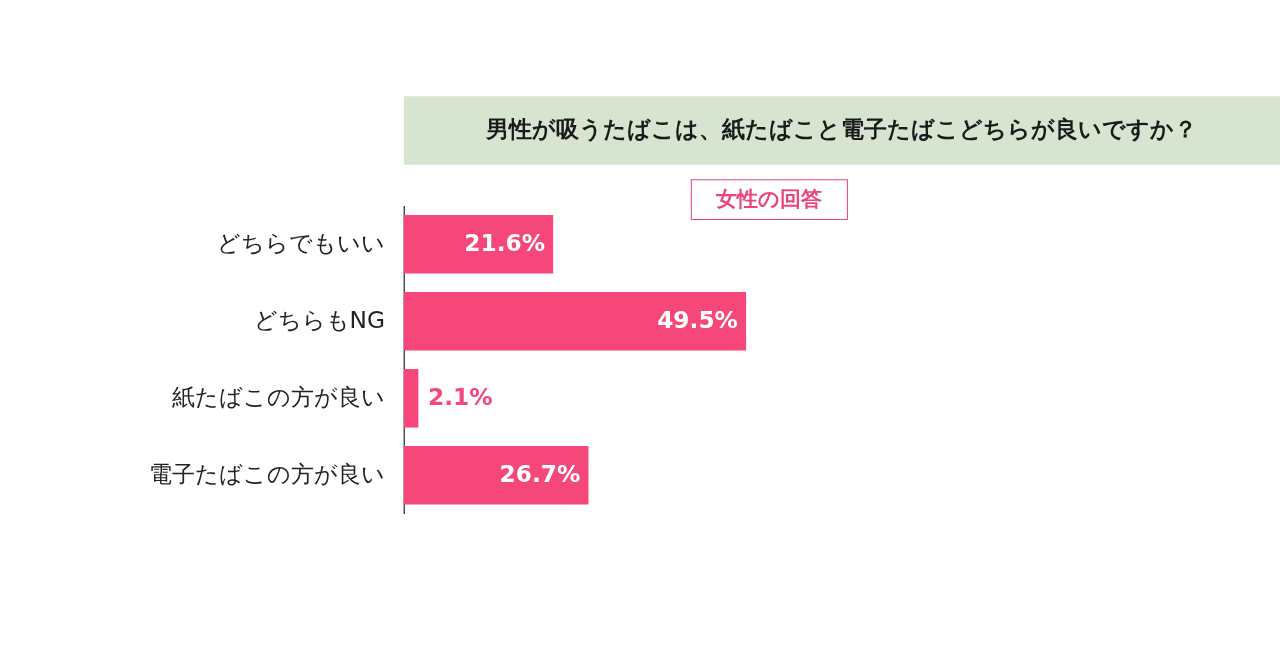 This screenshot has width=1280, height=670. Describe the element at coordinates (279, 397) in the screenshot. I see `y-tick-label: 紙たばこの方が良い` at that location.